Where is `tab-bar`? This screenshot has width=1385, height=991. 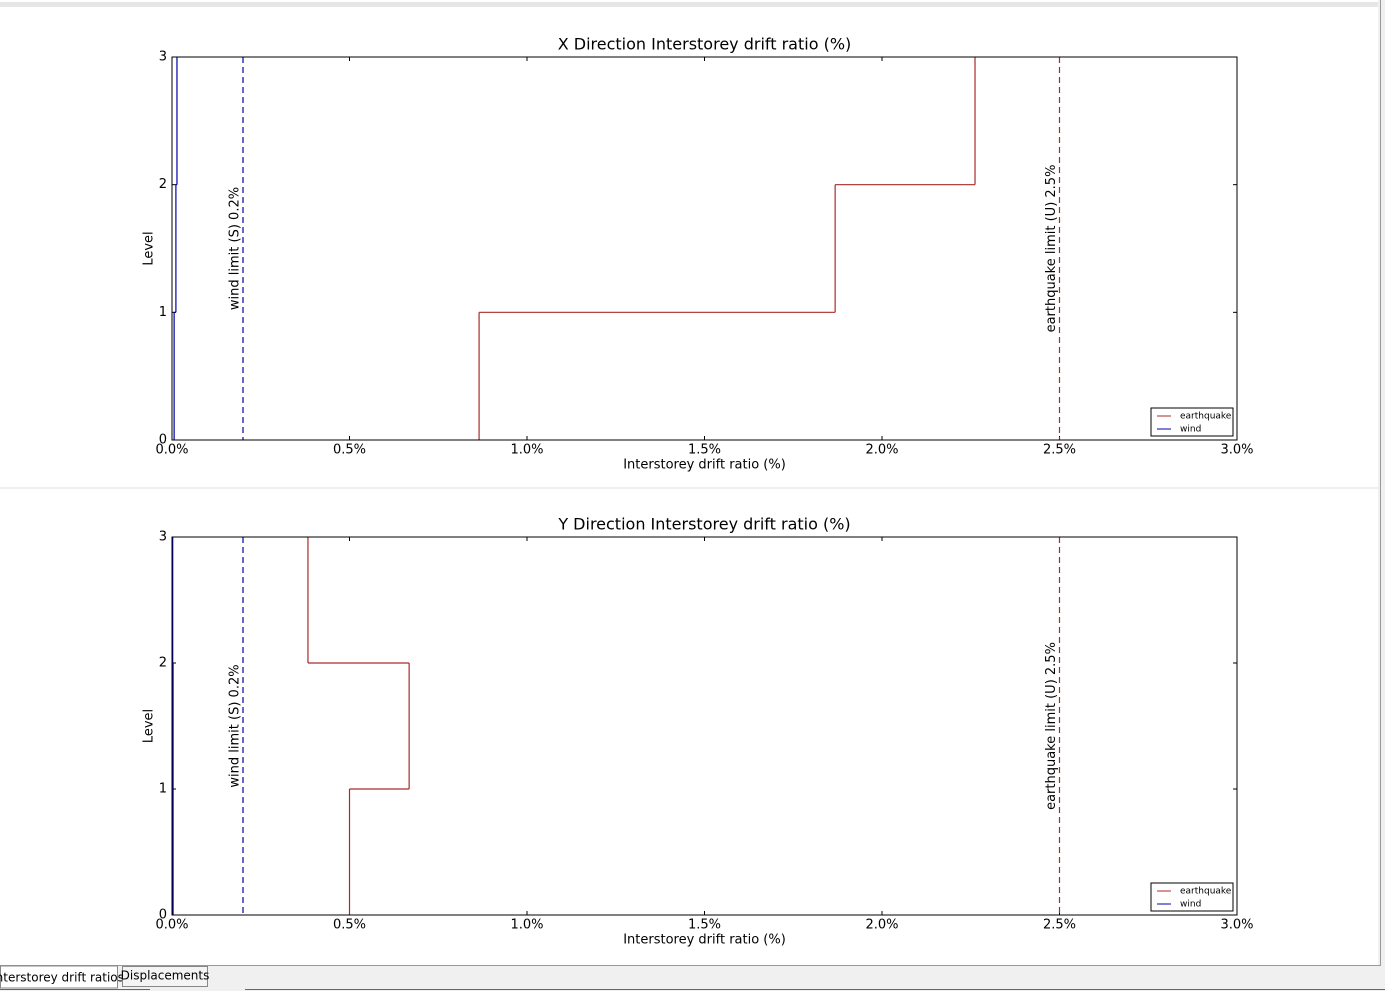 tab-bar is located at coordinates (692, 978).